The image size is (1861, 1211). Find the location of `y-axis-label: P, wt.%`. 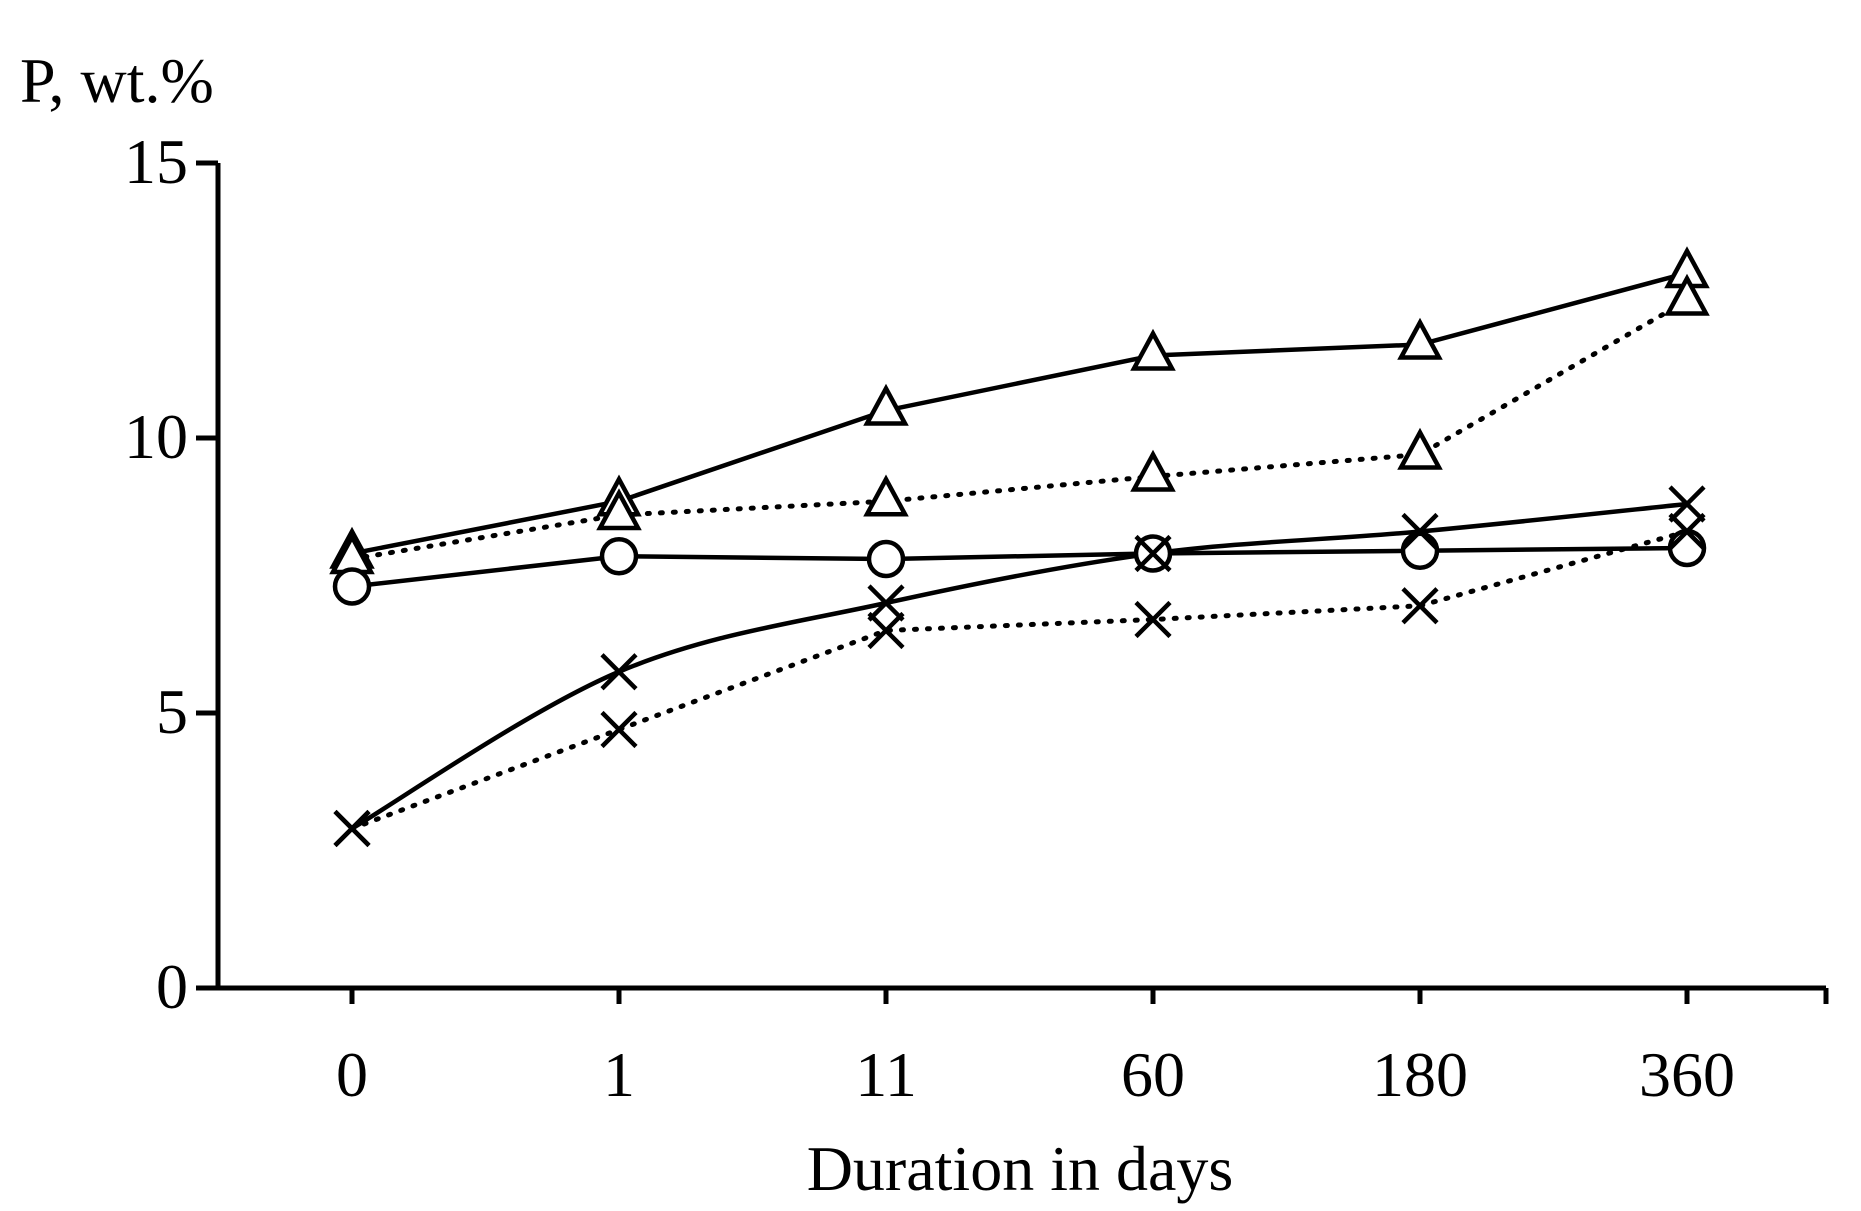

y-axis-label: P, wt.% is located at coordinates (117, 80).